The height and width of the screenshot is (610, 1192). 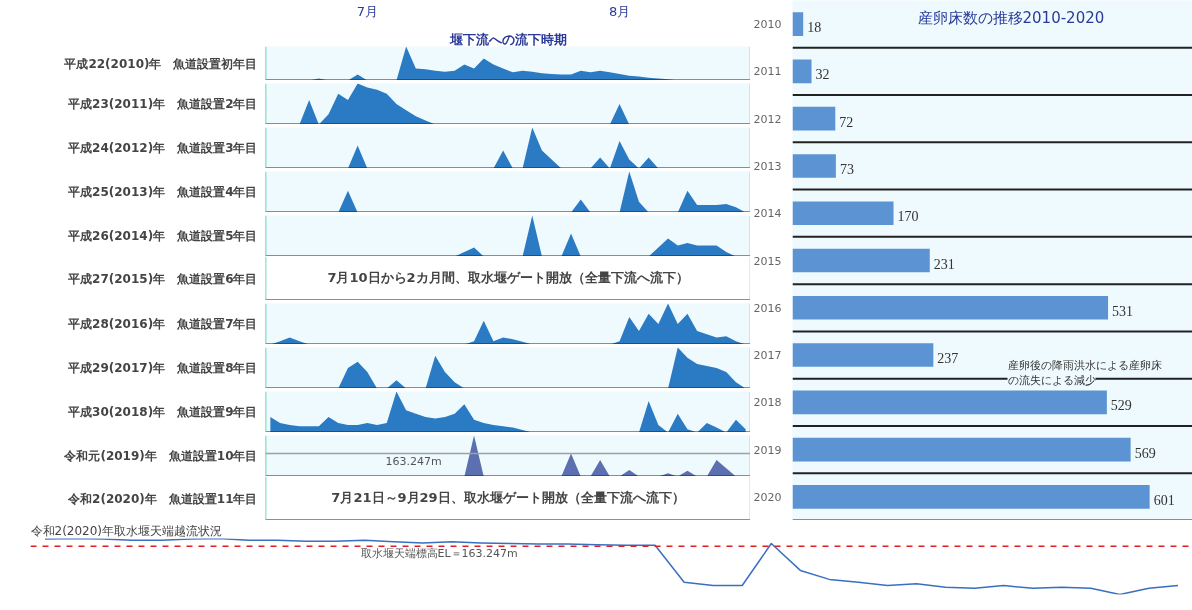 What do you see at coordinates (162, 236) in the screenshot?
I see `y-axis-title: 平成26(2014)年 魚道設置5年目` at bounding box center [162, 236].